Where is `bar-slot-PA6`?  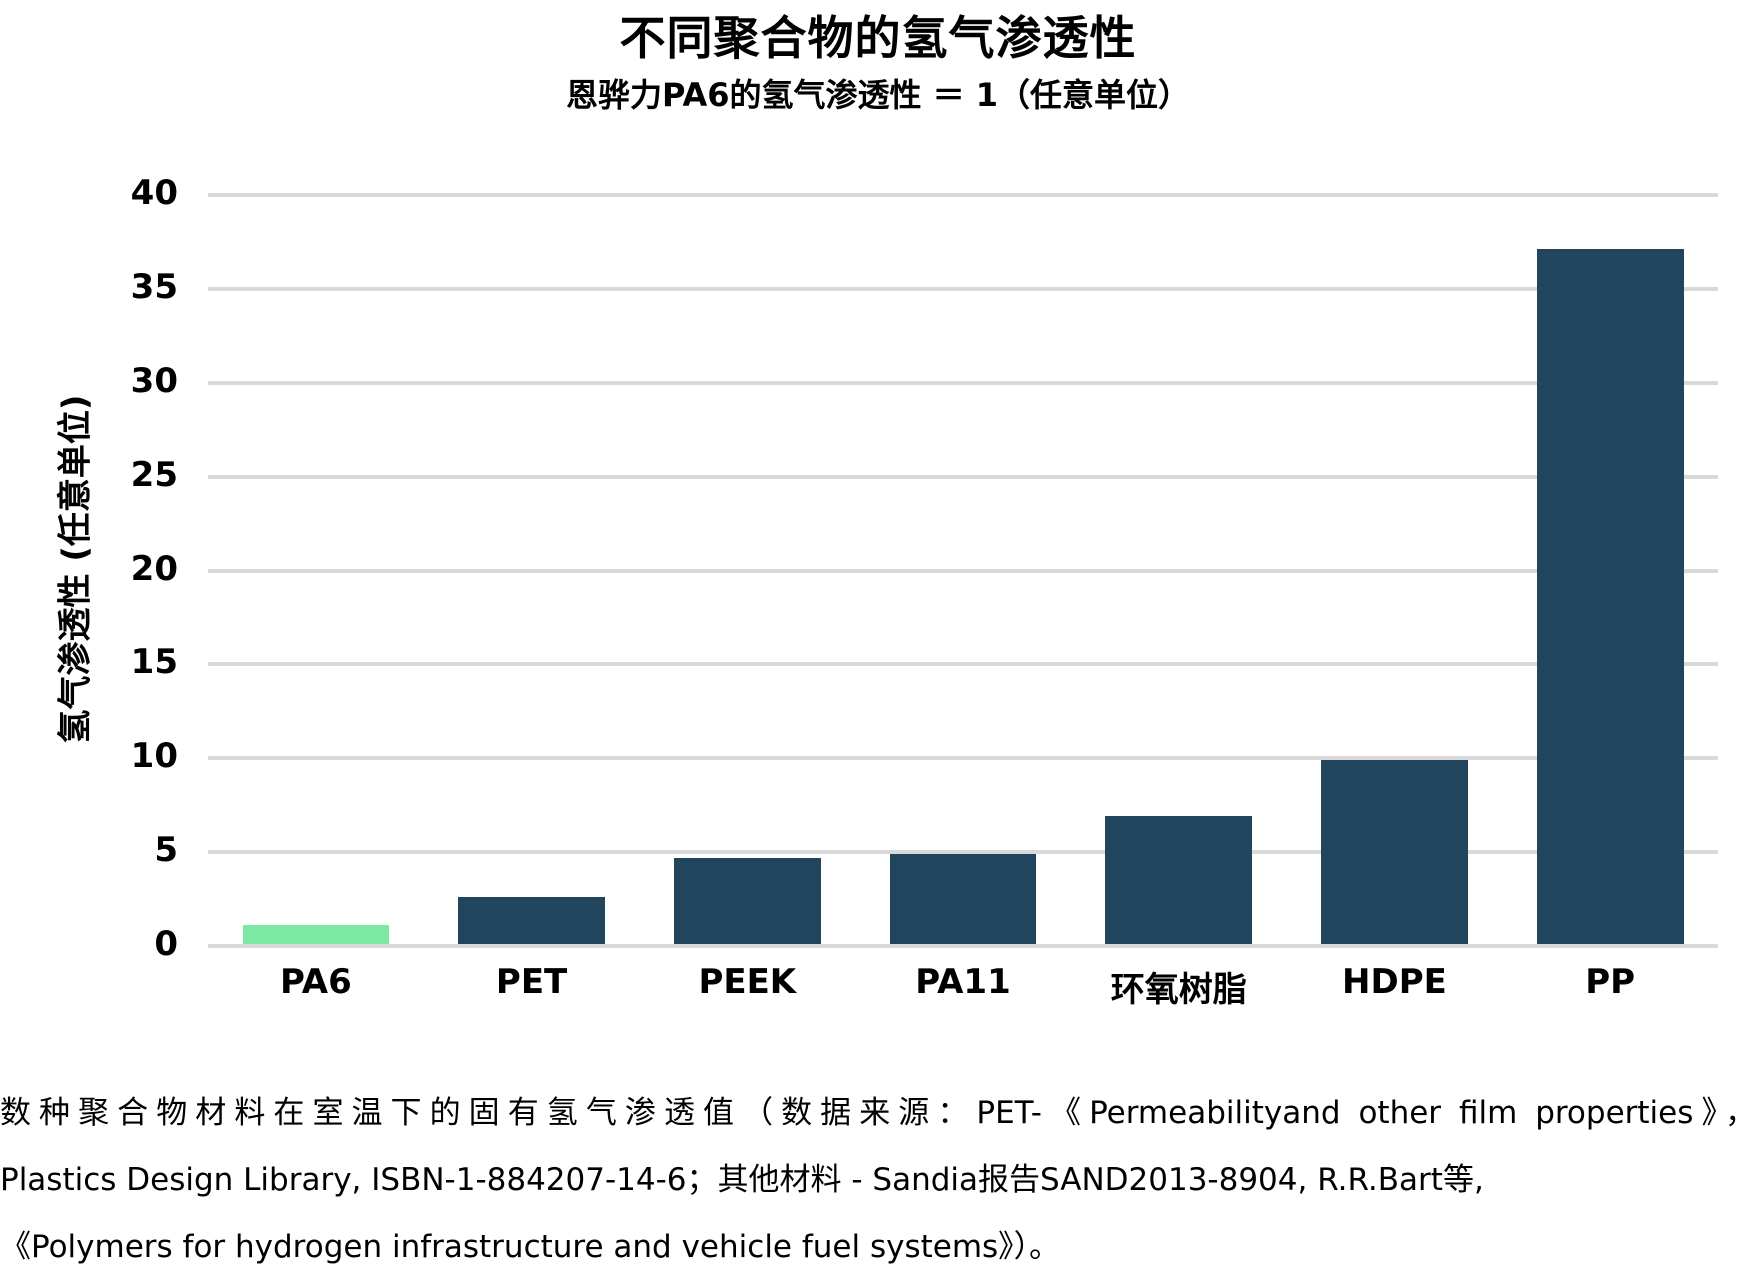 bar-slot-PA6 is located at coordinates (316, 568).